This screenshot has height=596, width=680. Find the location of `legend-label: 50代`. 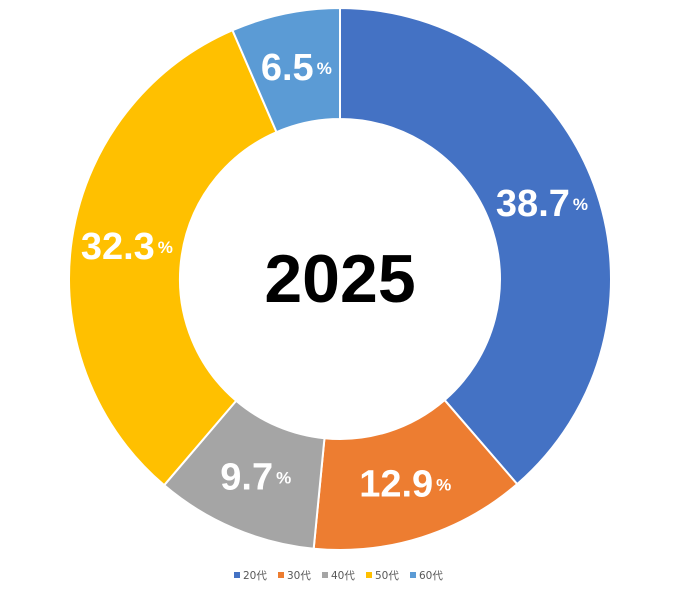

legend-label: 50代 is located at coordinates (387, 576).